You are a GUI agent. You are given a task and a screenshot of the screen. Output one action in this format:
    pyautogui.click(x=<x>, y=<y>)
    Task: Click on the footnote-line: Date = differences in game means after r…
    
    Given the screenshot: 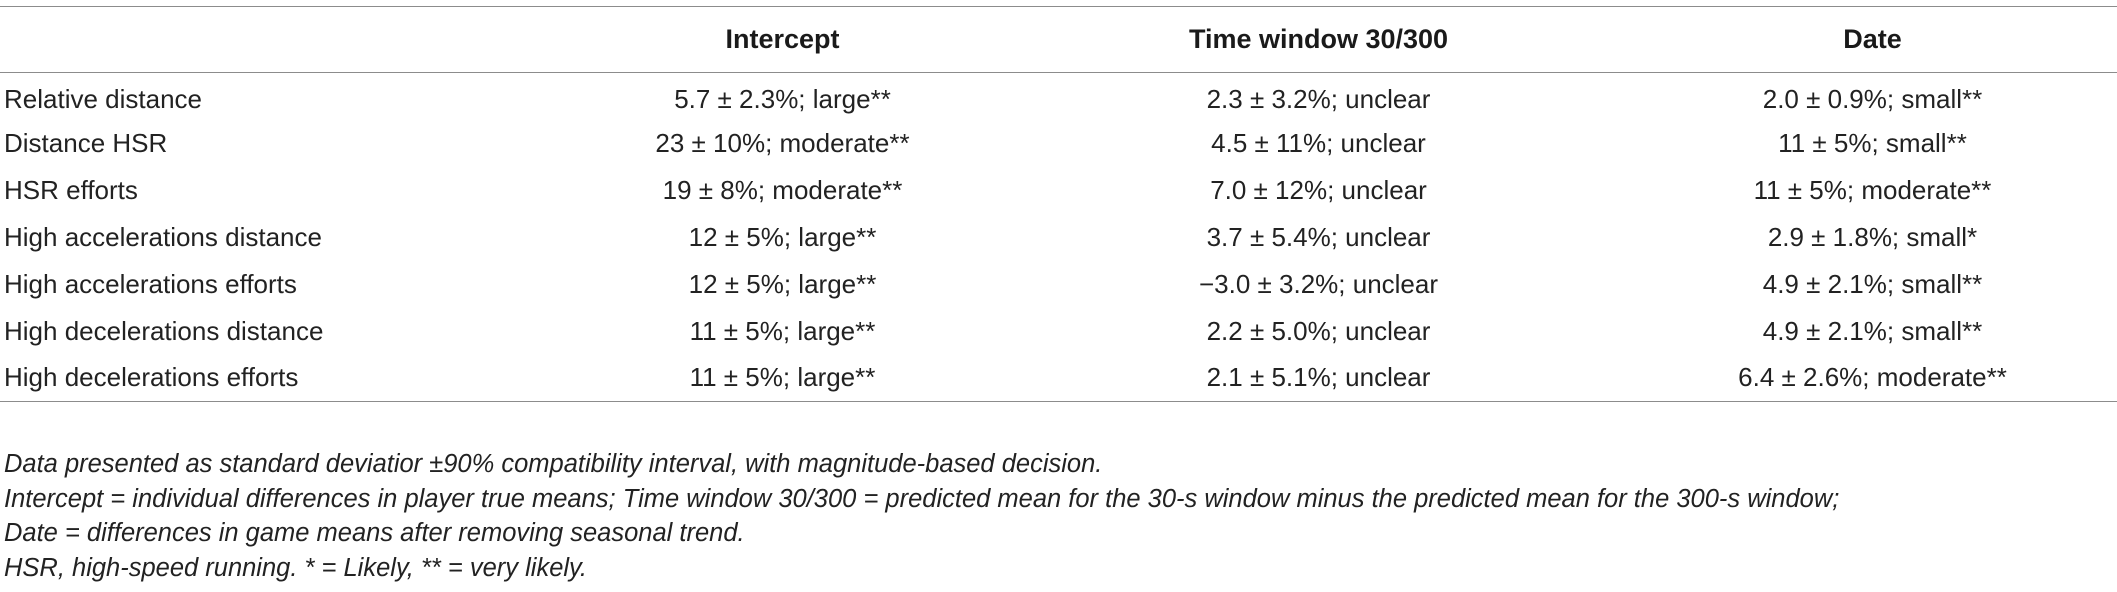 What is the action you would take?
    pyautogui.click(x=374, y=533)
    